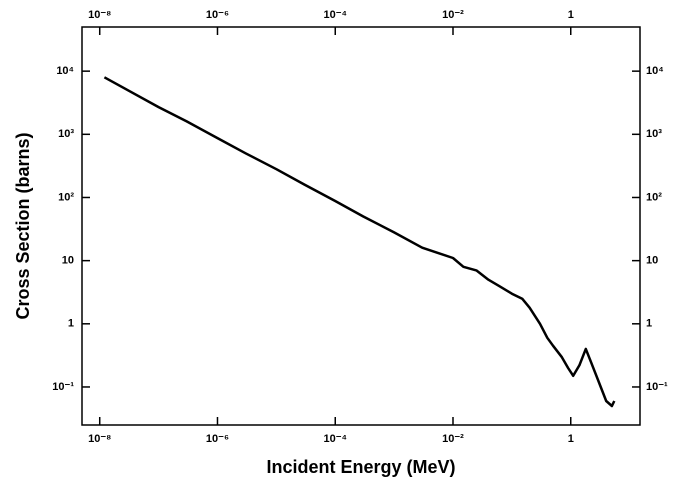 The image size is (676, 484). Describe the element at coordinates (571, 439) in the screenshot. I see `x-tick-label: 1` at that location.